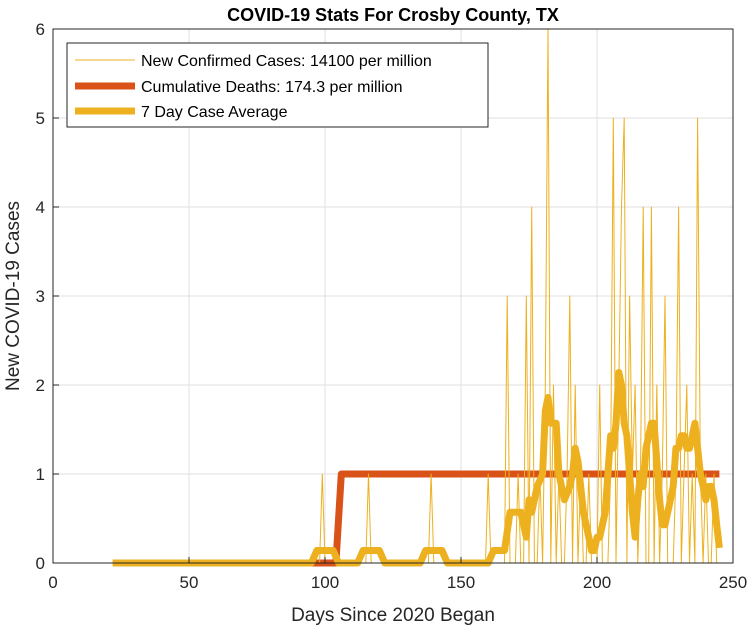  What do you see at coordinates (393, 15) in the screenshot?
I see `chart-title: COVID-19 Stats For Crosby County, TX` at bounding box center [393, 15].